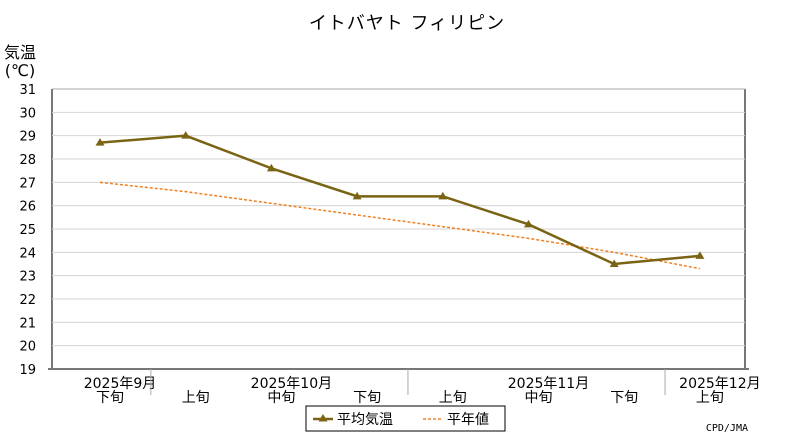 The image size is (800, 440). I want to click on legend-normal-label: 平年値, so click(468, 420).